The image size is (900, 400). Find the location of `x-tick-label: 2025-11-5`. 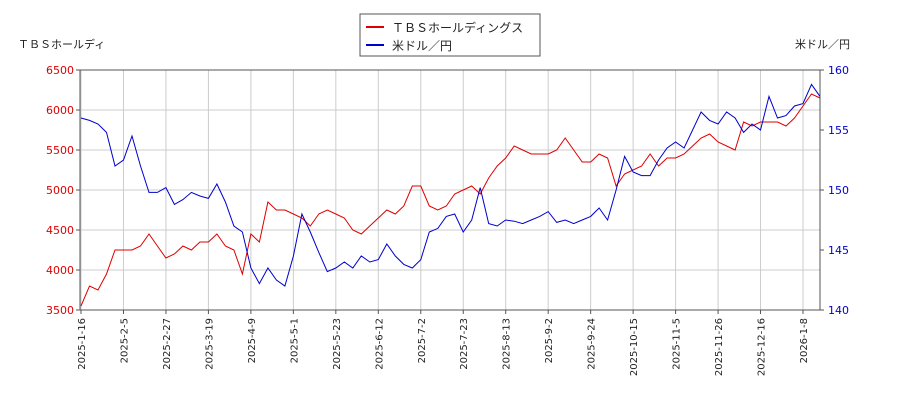

x-tick-label: 2025-11-5 is located at coordinates (677, 344).